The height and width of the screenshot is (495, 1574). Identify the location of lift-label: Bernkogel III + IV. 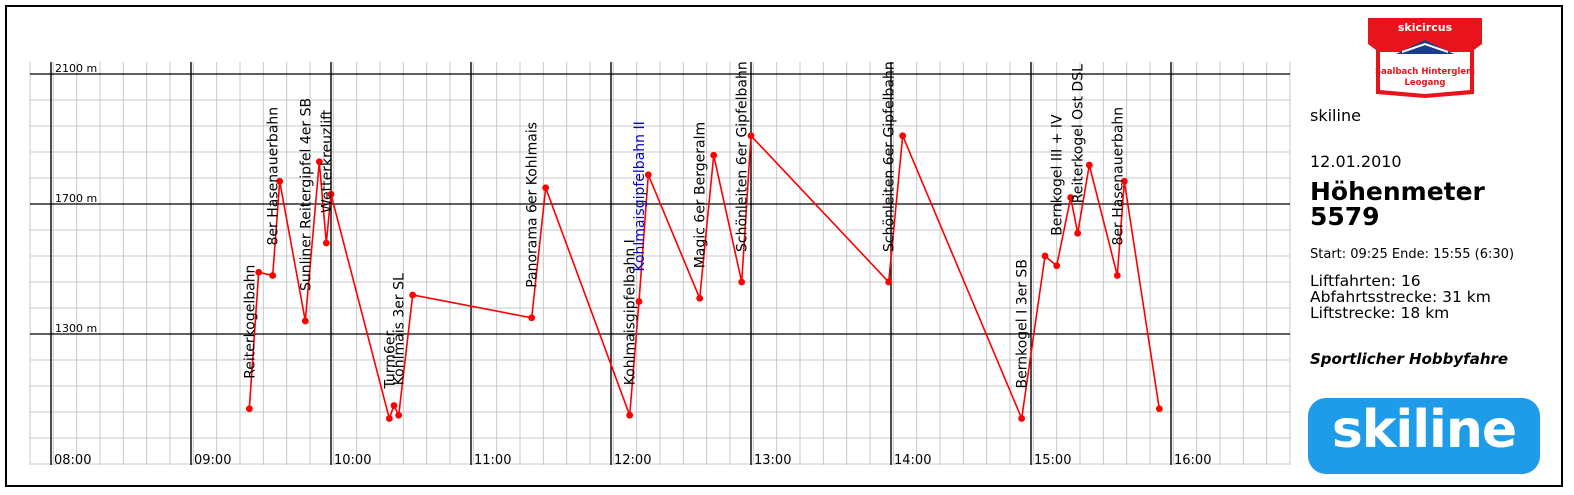
(1058, 175).